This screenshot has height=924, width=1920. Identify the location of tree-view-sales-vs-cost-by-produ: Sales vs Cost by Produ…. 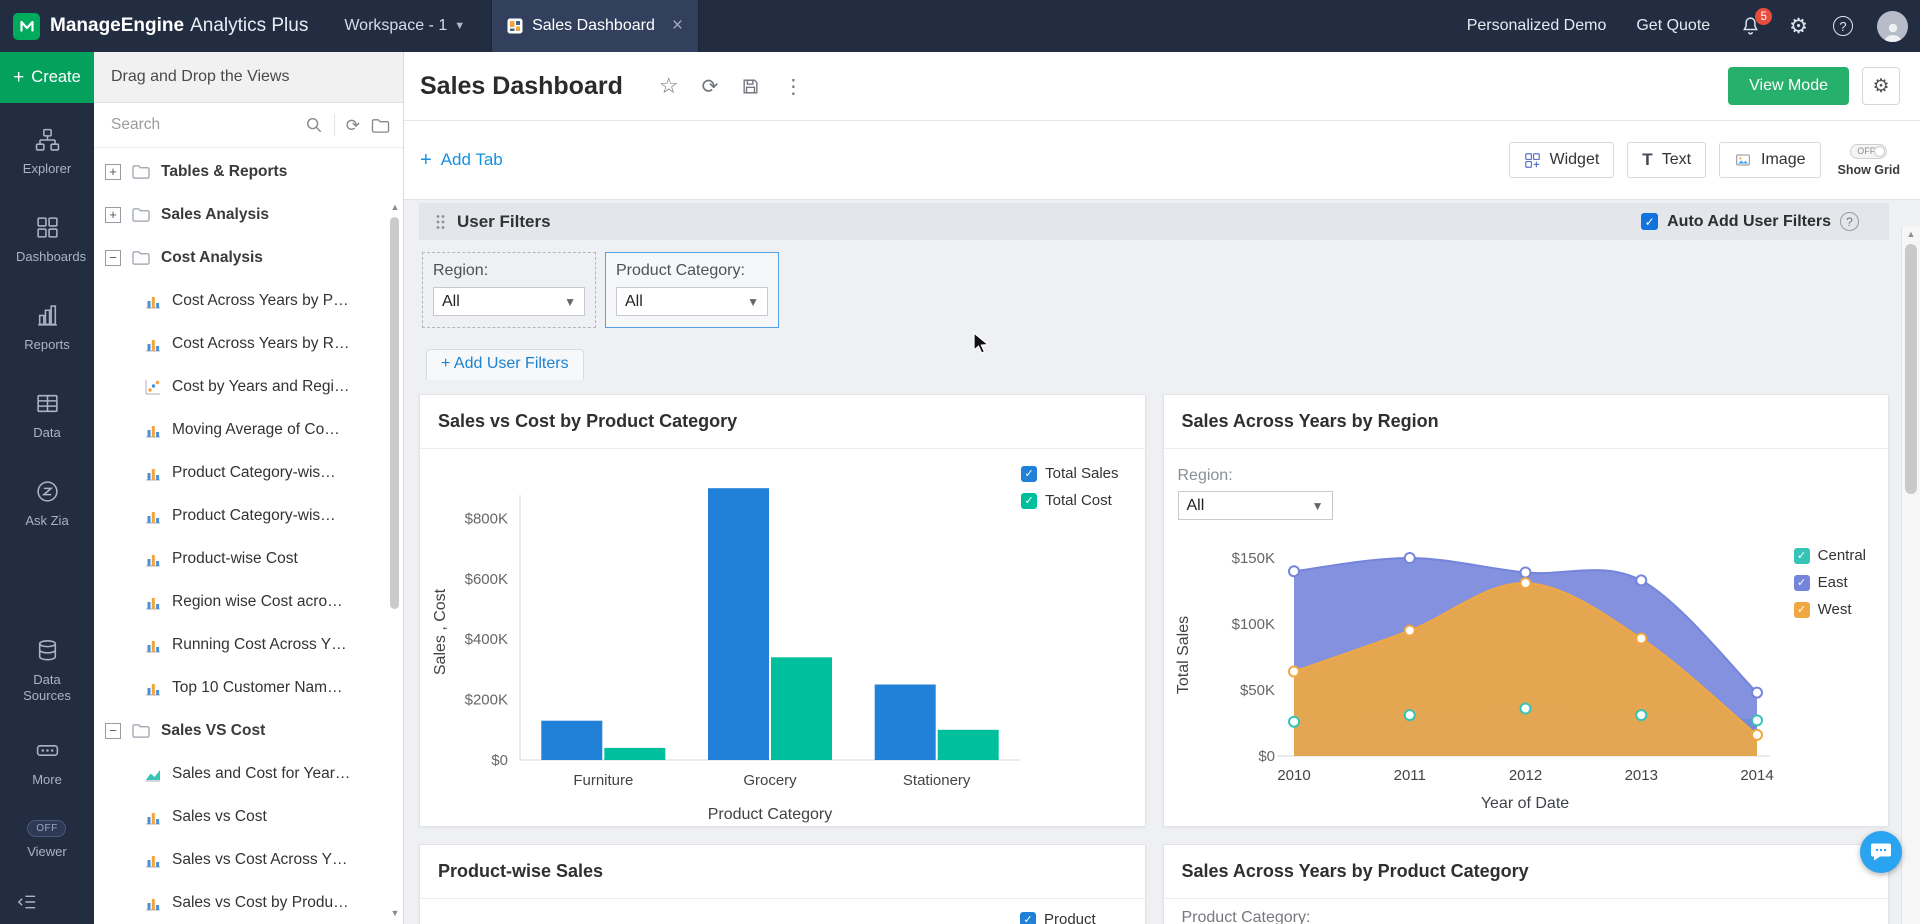
(248, 902).